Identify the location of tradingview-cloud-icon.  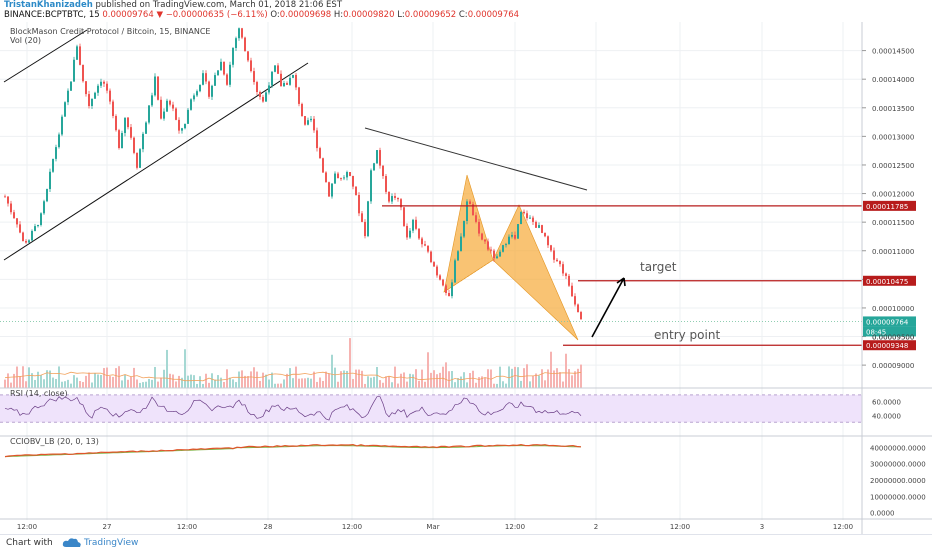
(71, 542).